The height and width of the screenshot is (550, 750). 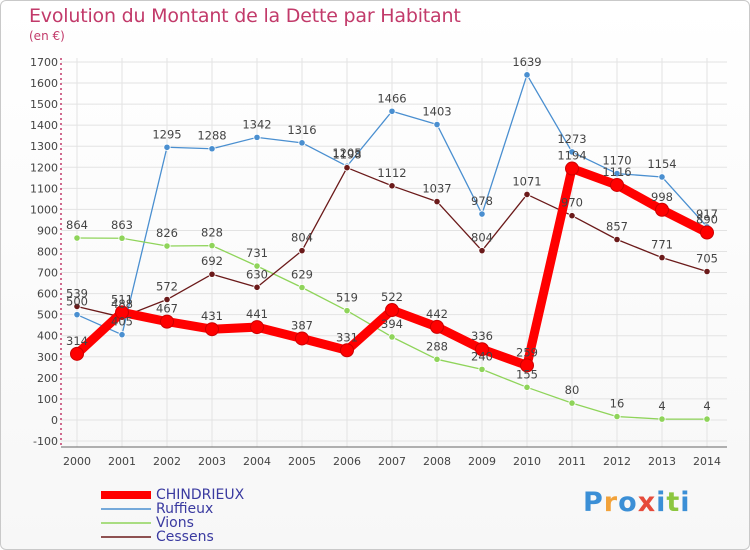 I want to click on y-tick-label: 400, so click(x=47, y=336).